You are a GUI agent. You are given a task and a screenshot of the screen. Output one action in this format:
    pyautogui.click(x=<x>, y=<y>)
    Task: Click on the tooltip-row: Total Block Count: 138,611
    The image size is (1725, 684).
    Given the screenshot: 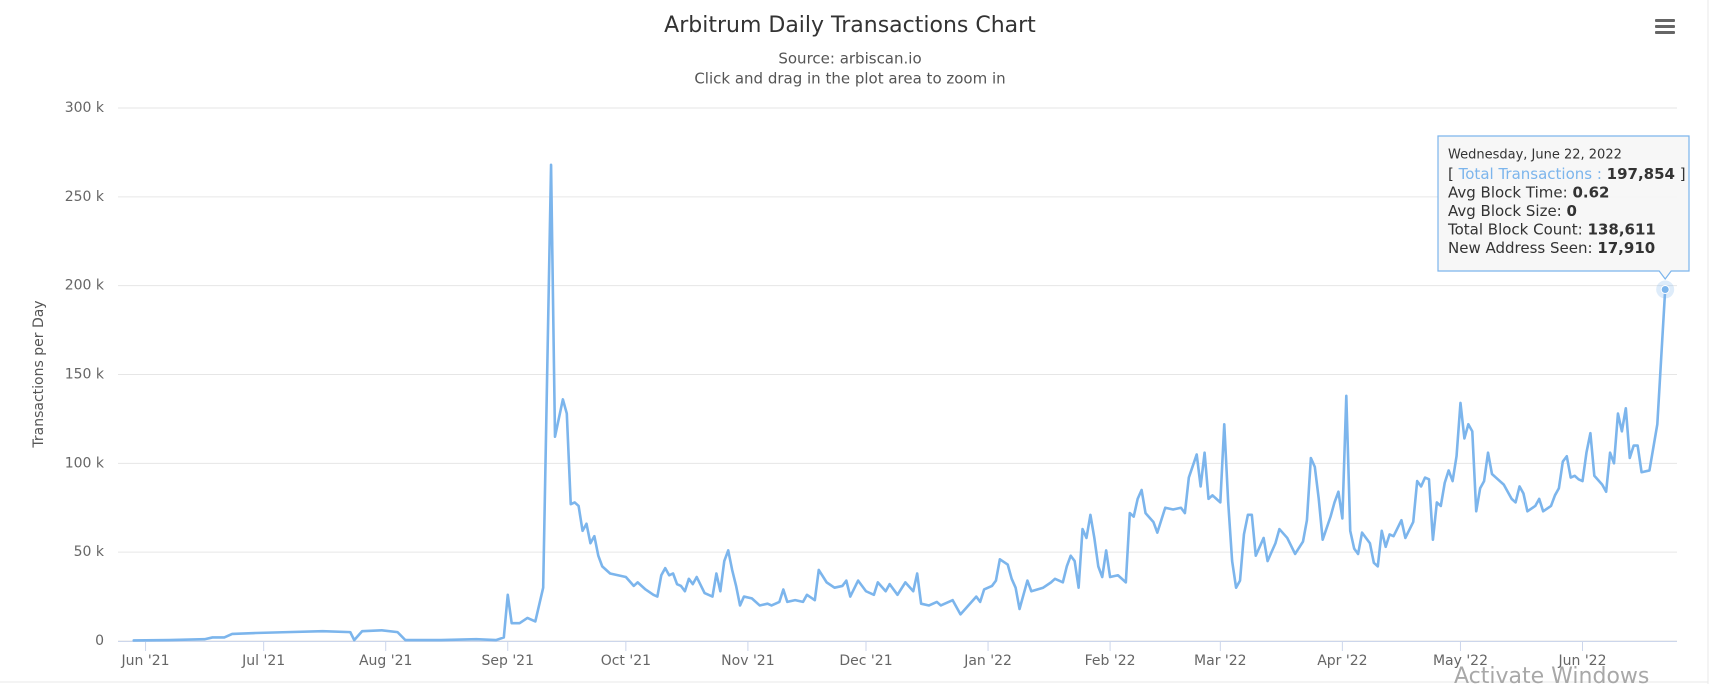 What is the action you would take?
    pyautogui.click(x=1551, y=229)
    